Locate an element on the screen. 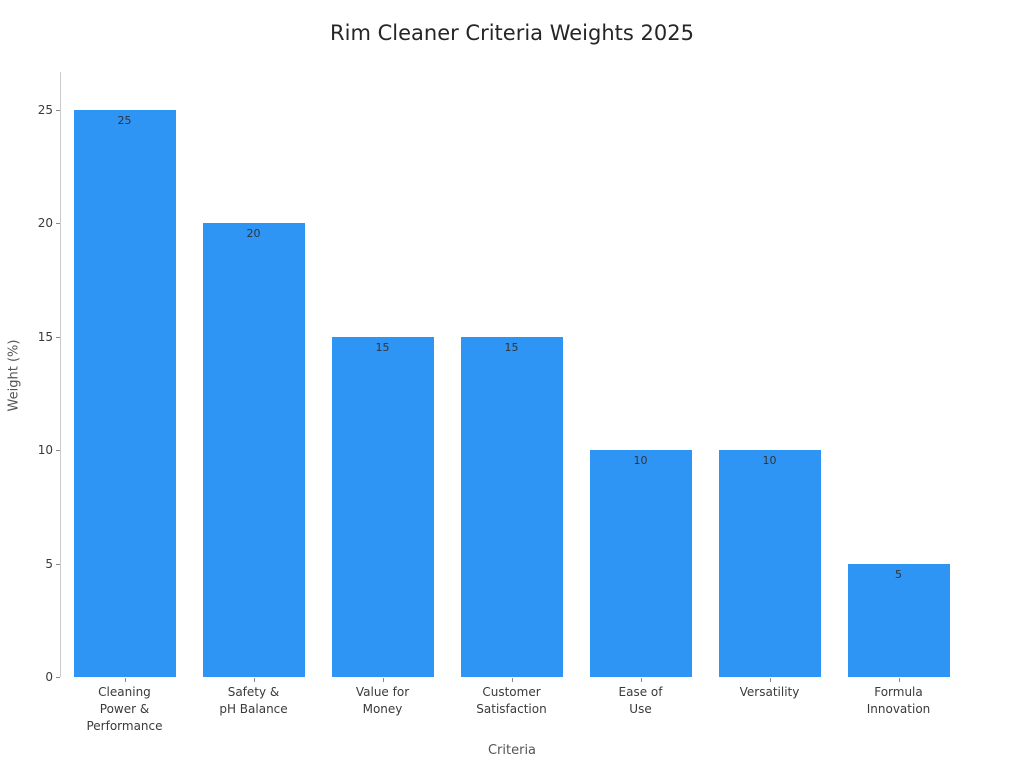 The width and height of the screenshot is (1024, 768). bar: 5 is located at coordinates (898, 620).